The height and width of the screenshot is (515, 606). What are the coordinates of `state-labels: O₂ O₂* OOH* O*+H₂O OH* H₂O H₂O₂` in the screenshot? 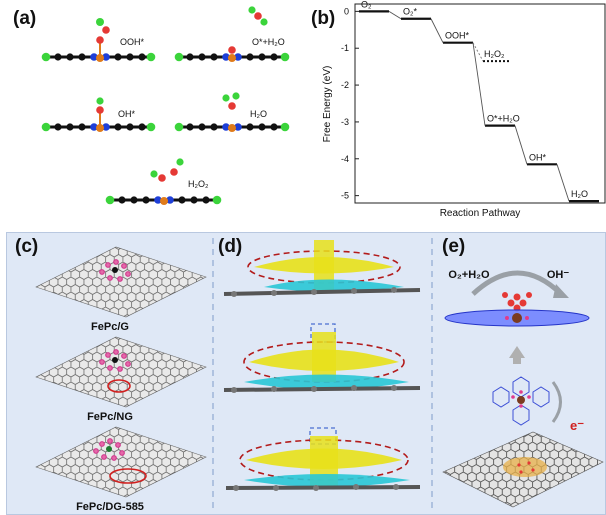 It's located at (474, 99).